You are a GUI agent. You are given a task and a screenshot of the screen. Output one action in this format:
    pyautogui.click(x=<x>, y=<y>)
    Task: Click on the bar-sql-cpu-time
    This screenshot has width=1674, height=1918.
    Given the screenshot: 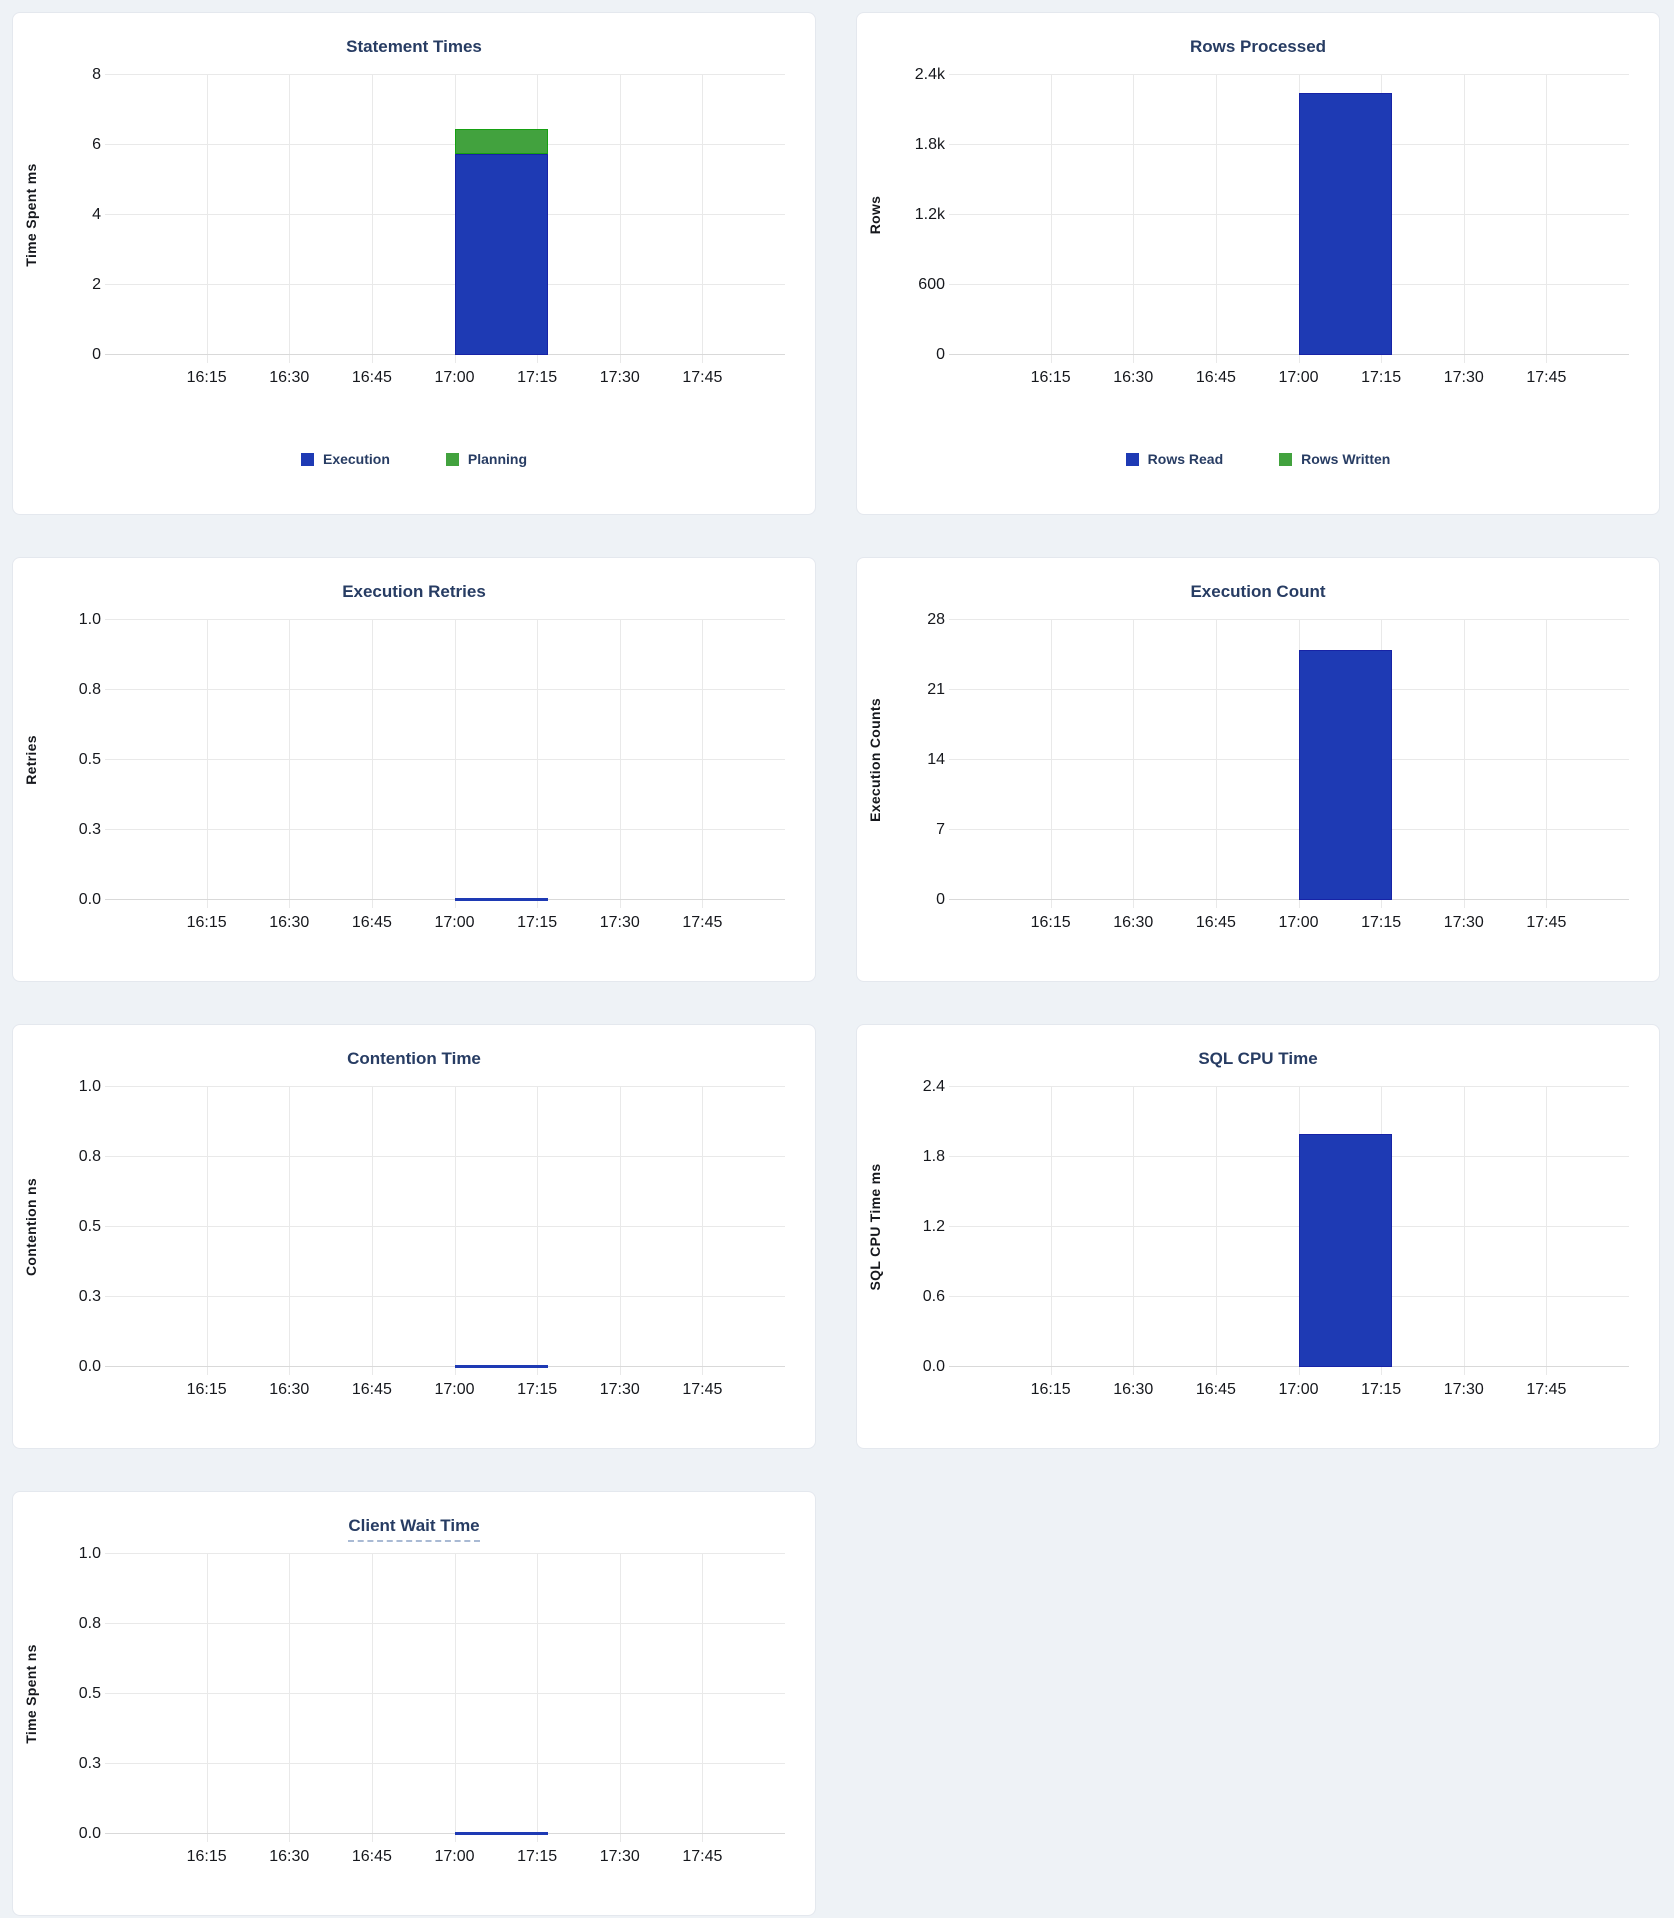 What is the action you would take?
    pyautogui.click(x=1345, y=1250)
    